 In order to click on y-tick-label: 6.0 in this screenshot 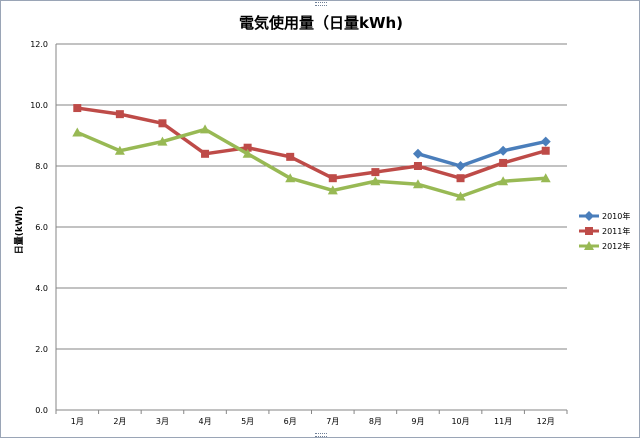, I will do `click(41, 227)`.